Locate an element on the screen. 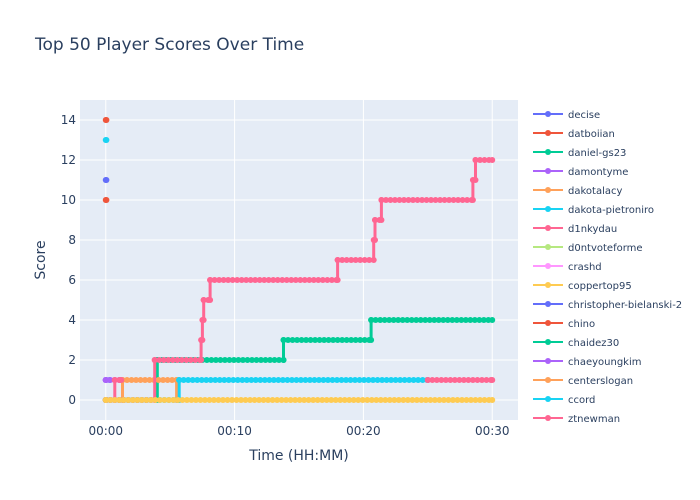 The image size is (700, 500). legend-item: d0ntvoteforme is located at coordinates (588, 248).